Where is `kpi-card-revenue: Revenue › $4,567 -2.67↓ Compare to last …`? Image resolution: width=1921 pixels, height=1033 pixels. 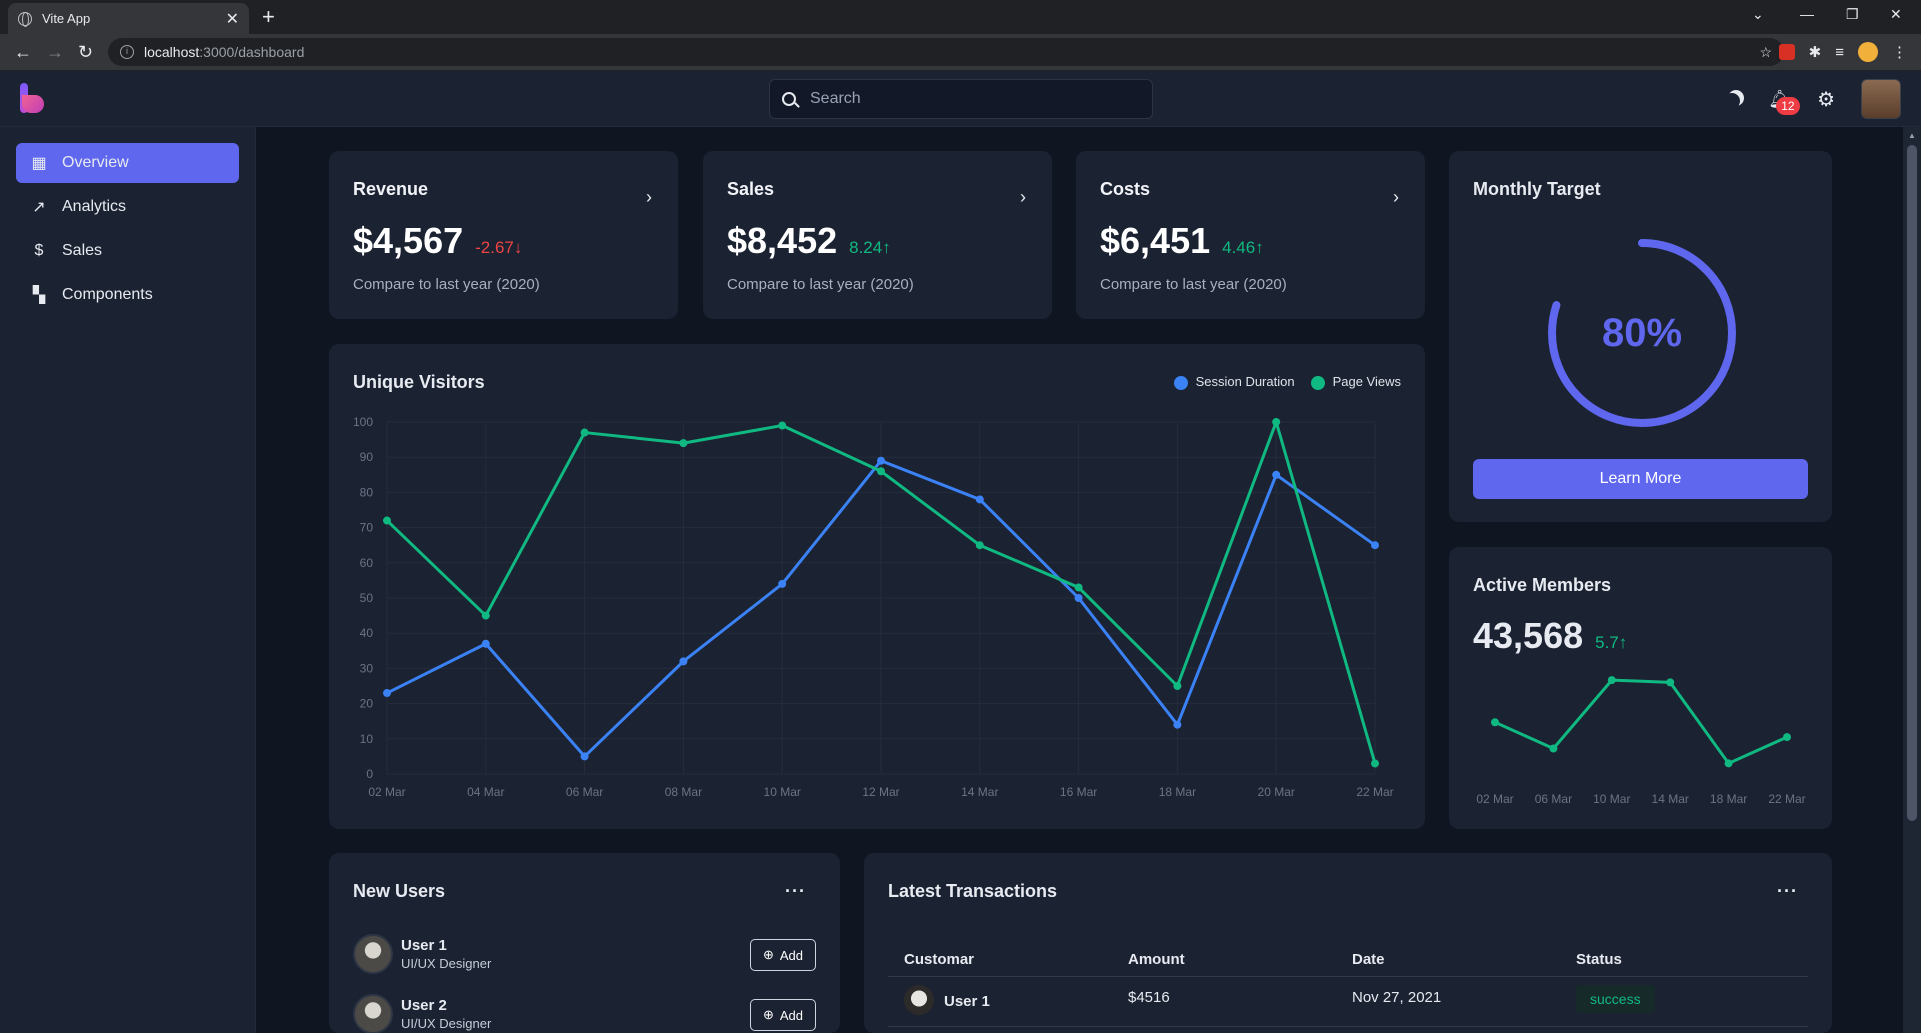 kpi-card-revenue: Revenue › $4,567 -2.67↓ Compare to last … is located at coordinates (503, 235).